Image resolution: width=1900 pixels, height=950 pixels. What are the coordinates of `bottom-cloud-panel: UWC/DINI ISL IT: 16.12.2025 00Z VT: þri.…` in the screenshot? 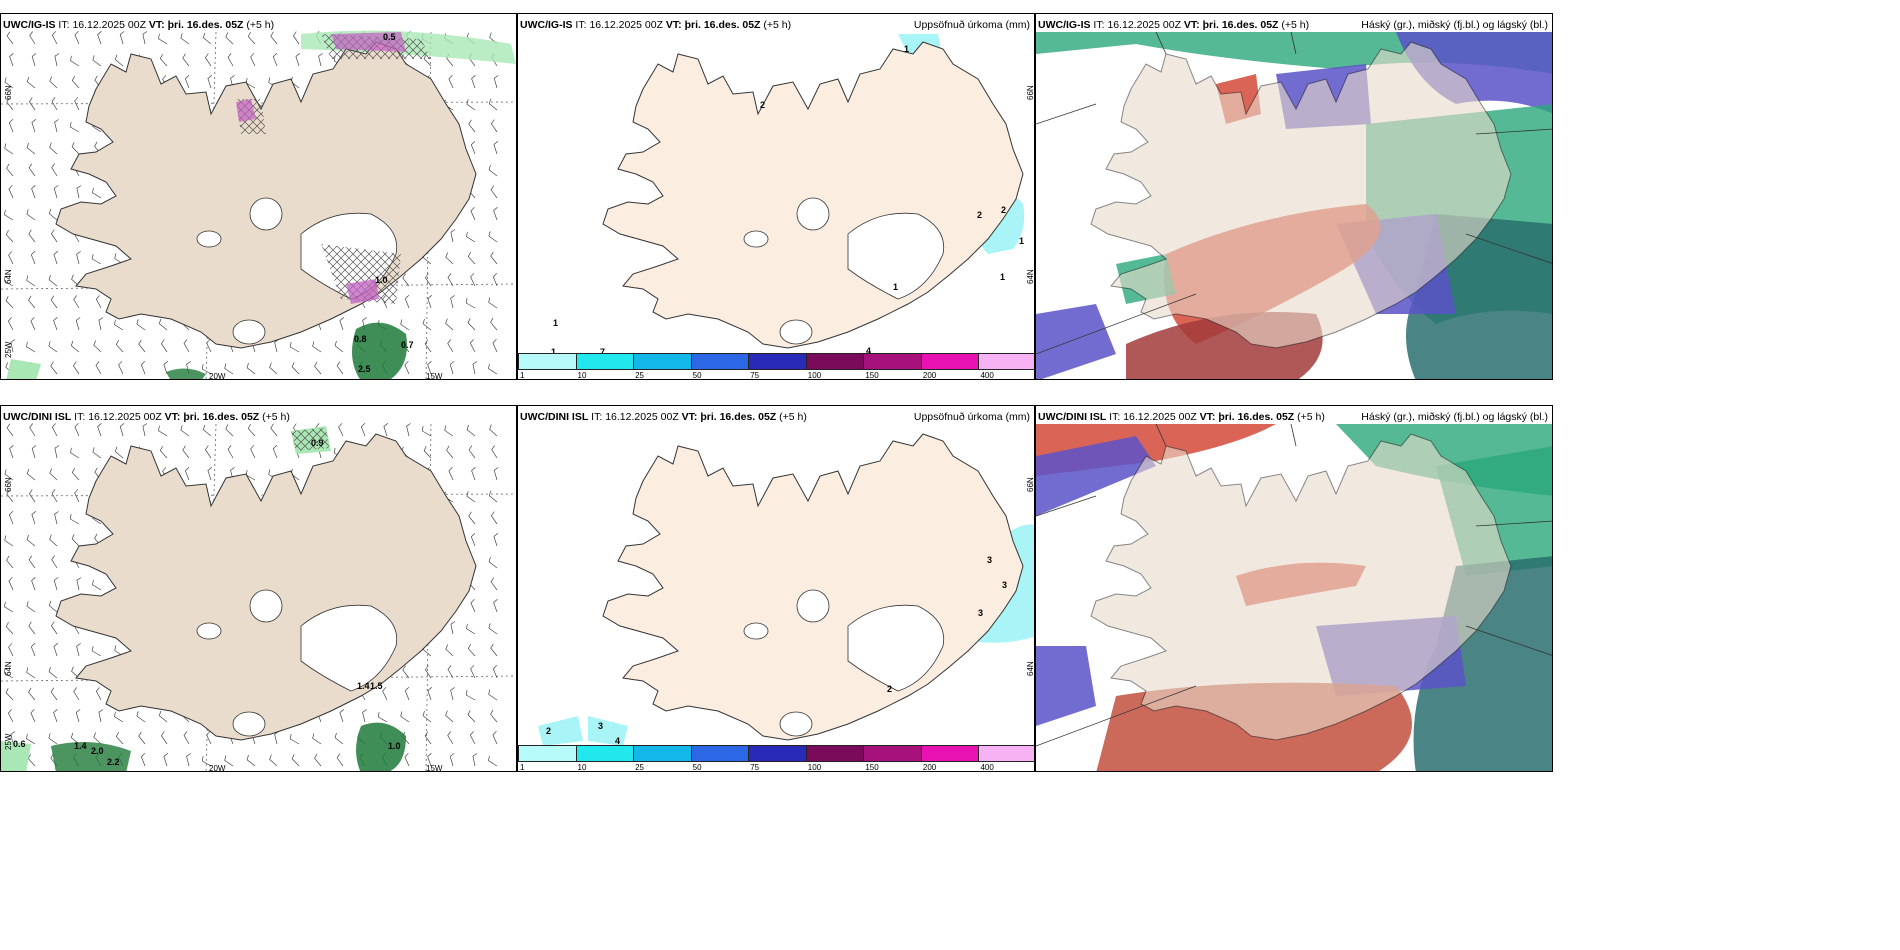 It's located at (1294, 588).